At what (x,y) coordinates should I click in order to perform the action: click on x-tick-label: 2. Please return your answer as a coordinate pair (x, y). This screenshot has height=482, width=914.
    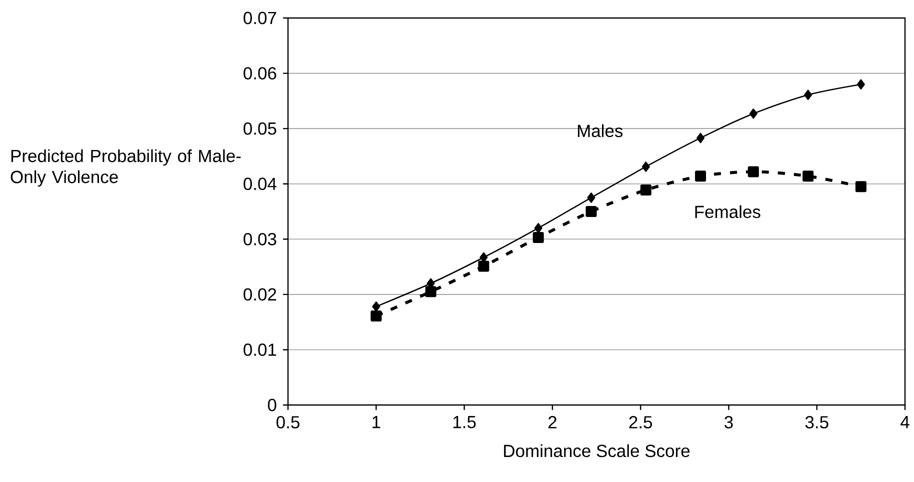
    Looking at the image, I should click on (552, 422).